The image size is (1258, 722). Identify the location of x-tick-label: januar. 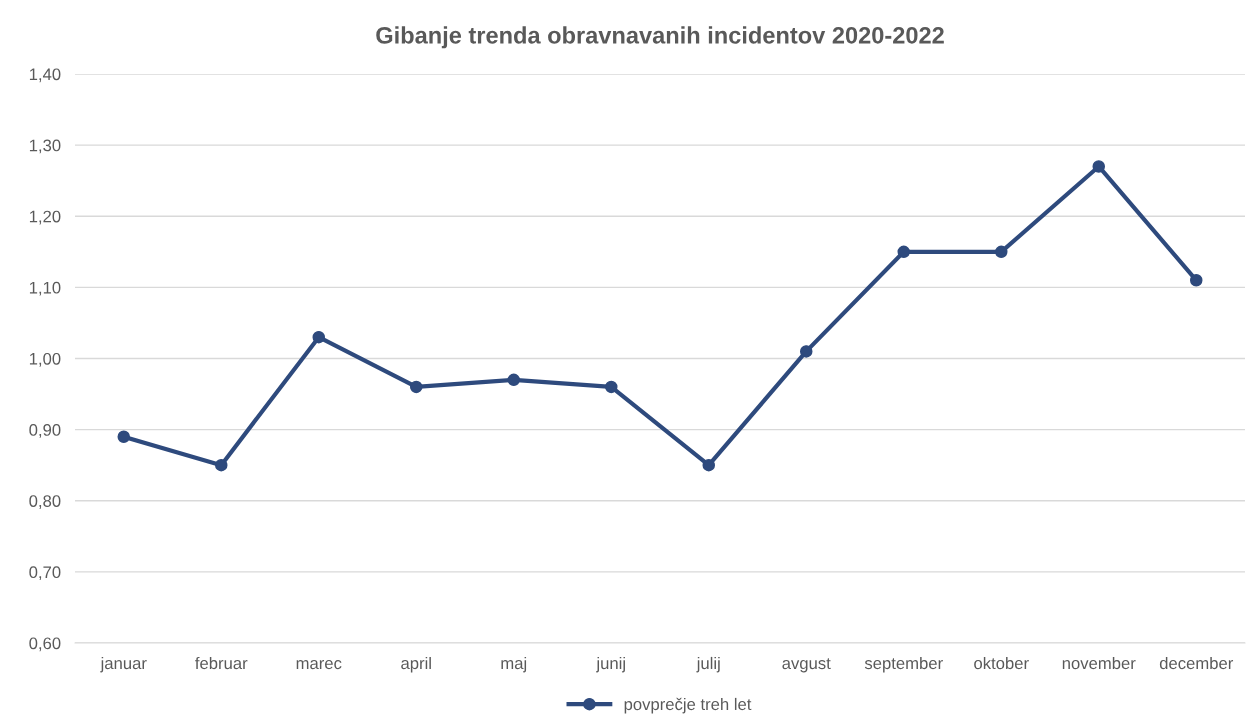
(123, 664).